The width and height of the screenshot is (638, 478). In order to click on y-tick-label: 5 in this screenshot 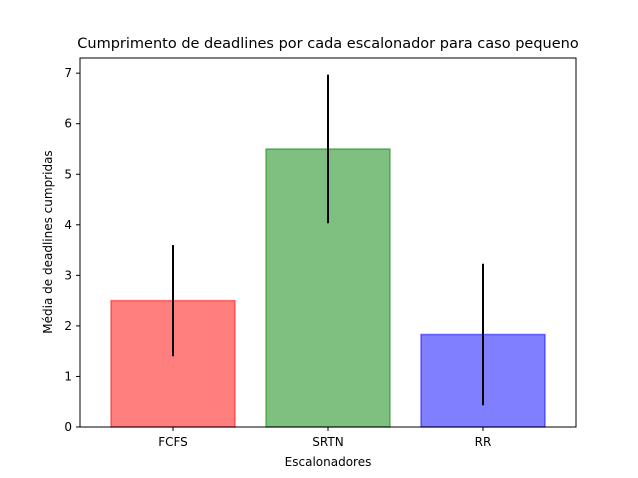, I will do `click(68, 174)`.